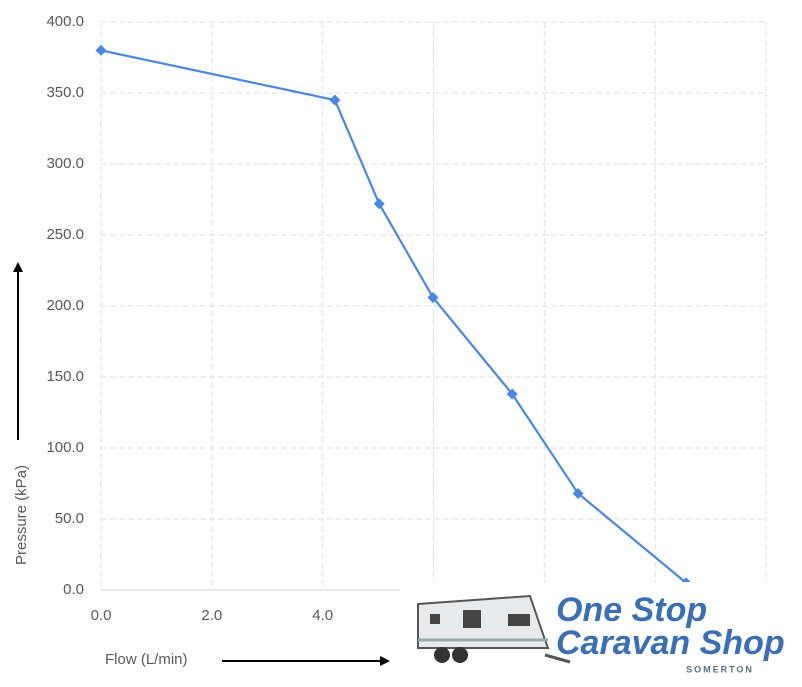  Describe the element at coordinates (631, 610) in the screenshot. I see `logo-line1: One Stop` at that location.